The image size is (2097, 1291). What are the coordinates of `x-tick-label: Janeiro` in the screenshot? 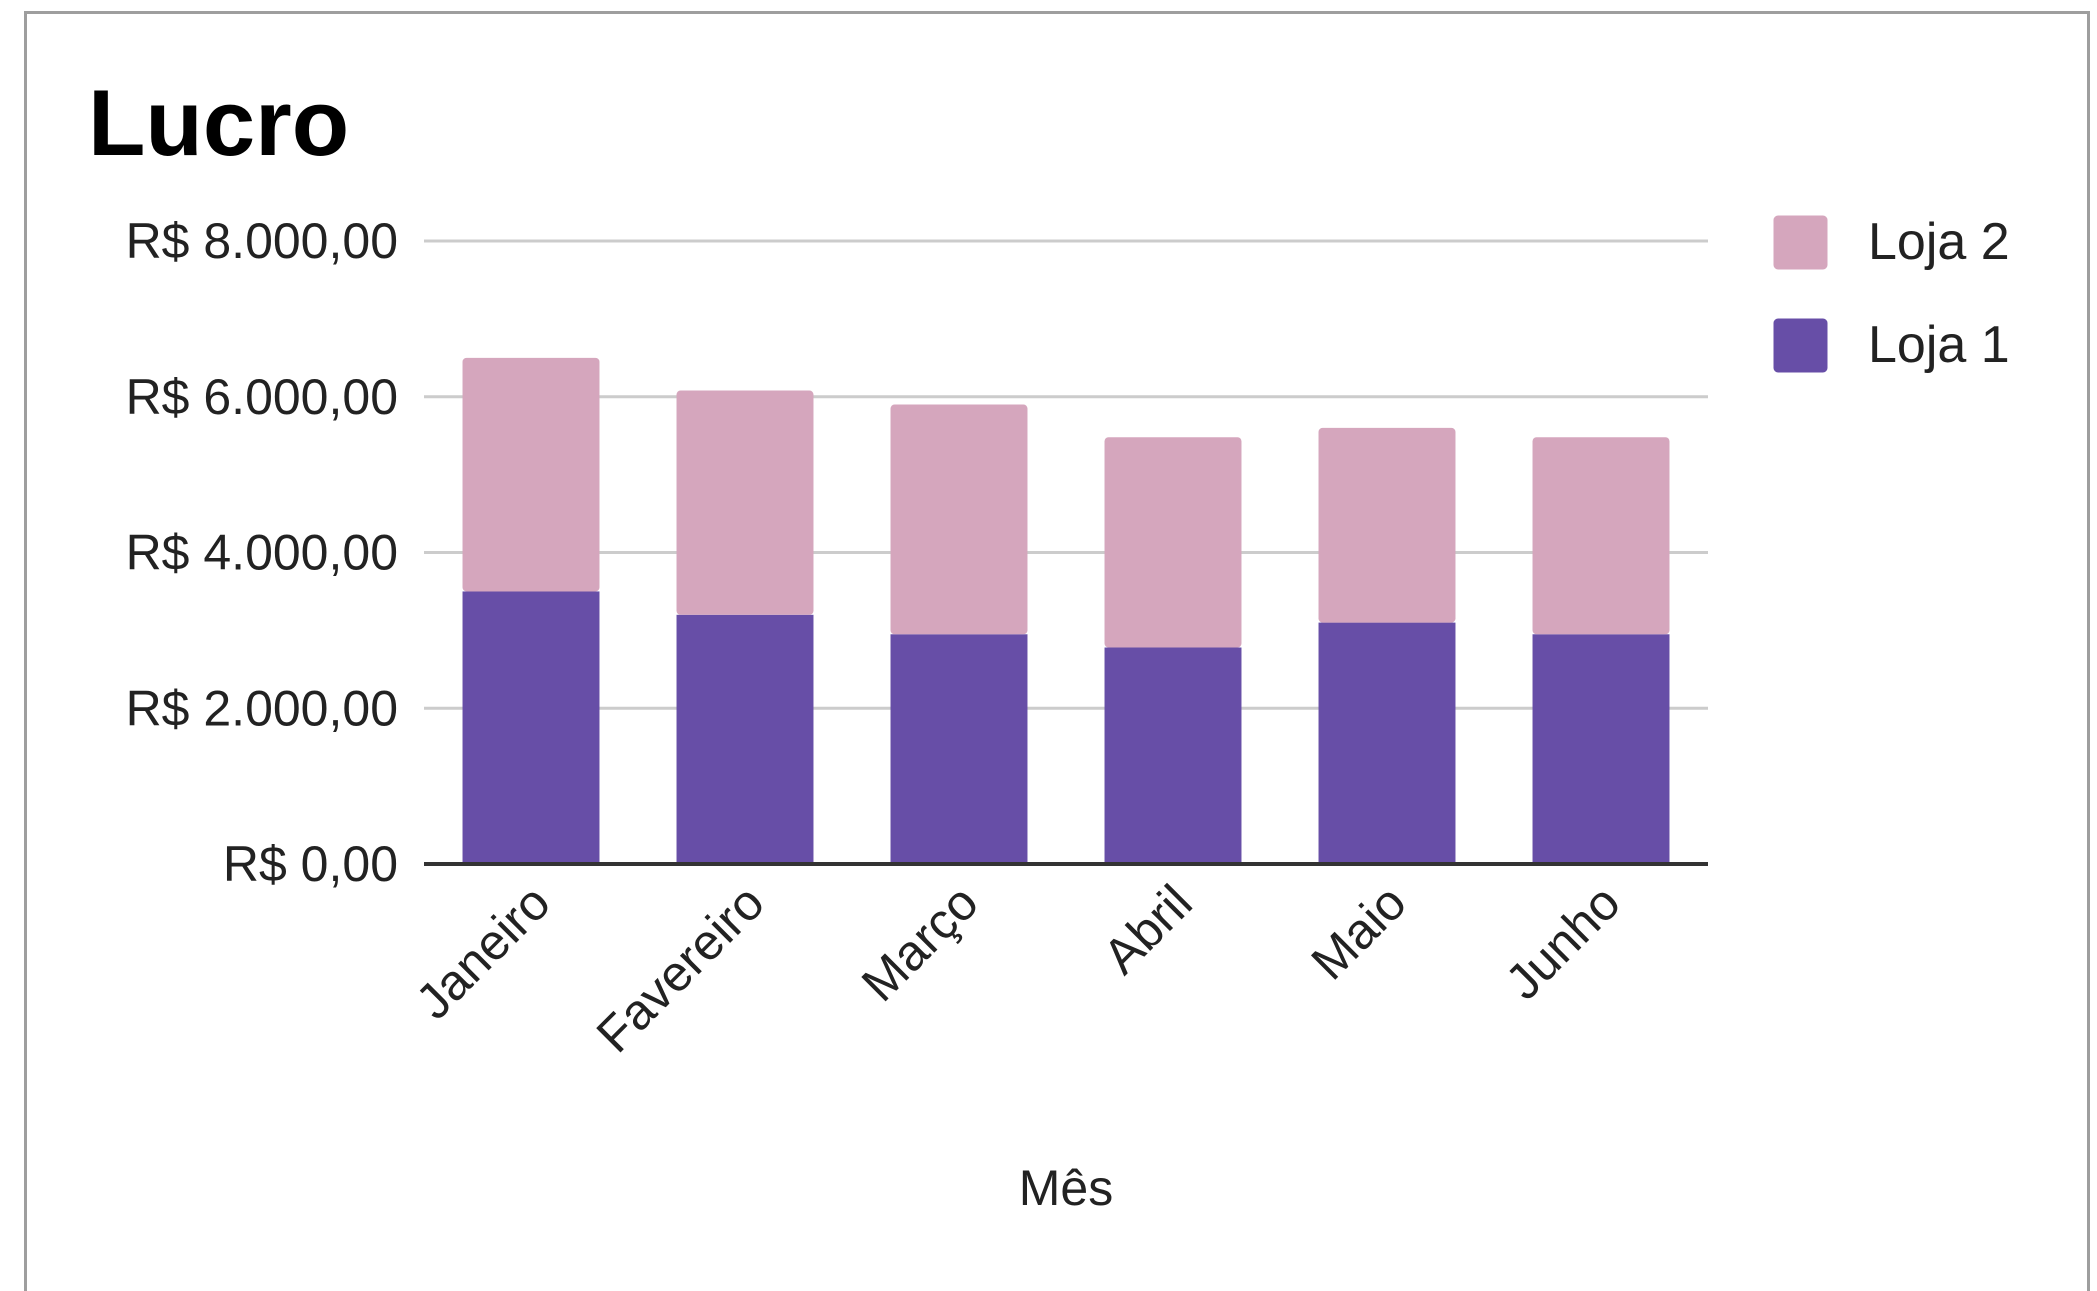 It's located at (483, 952).